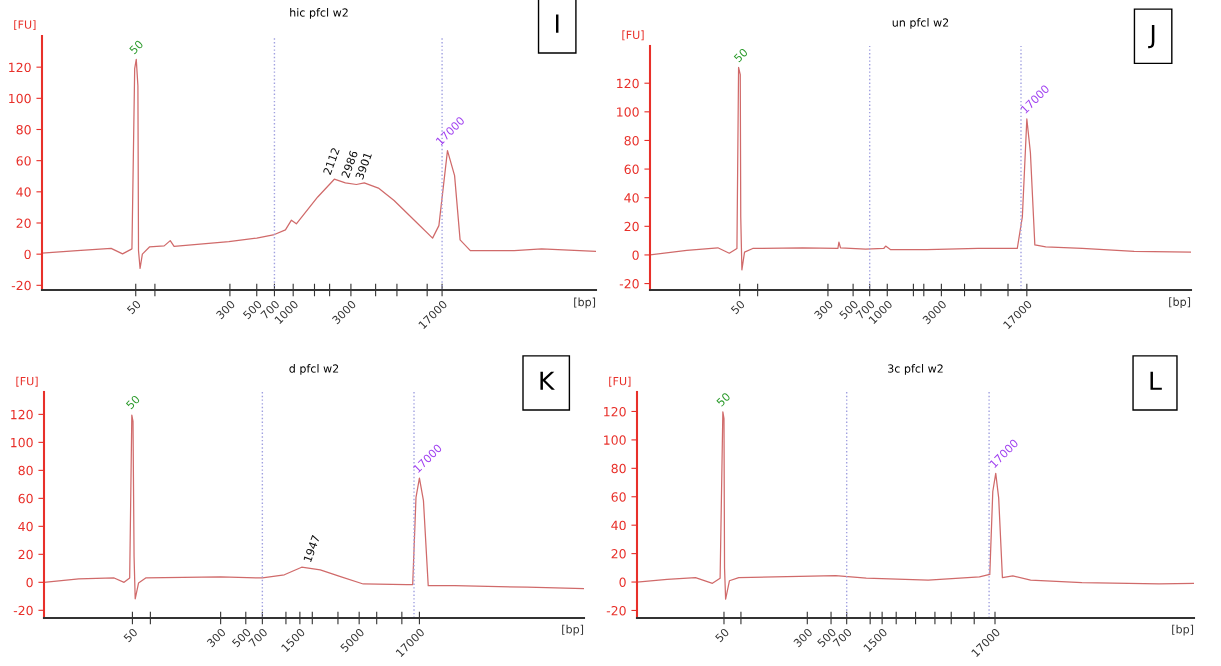 This screenshot has width=1221, height=666. What do you see at coordinates (331, 161) in the screenshot?
I see `annotation: 2112` at bounding box center [331, 161].